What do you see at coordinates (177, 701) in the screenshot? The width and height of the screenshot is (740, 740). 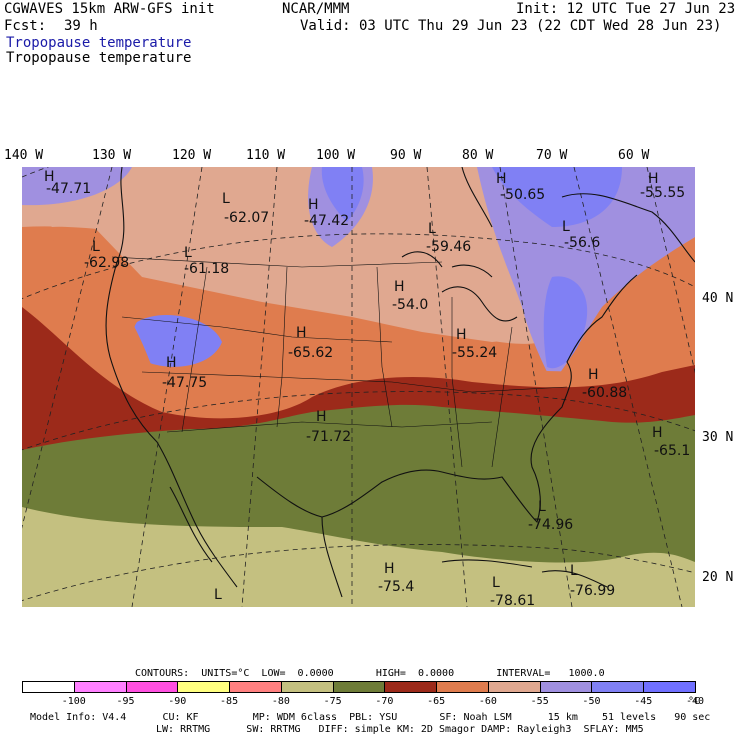 I see `colorbar-label: -90` at bounding box center [177, 701].